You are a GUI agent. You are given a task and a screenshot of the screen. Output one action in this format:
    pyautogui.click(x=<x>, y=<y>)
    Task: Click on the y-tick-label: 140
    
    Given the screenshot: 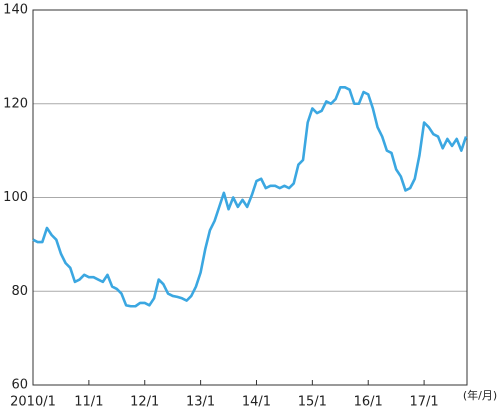 What is the action you would take?
    pyautogui.click(x=15, y=10)
    